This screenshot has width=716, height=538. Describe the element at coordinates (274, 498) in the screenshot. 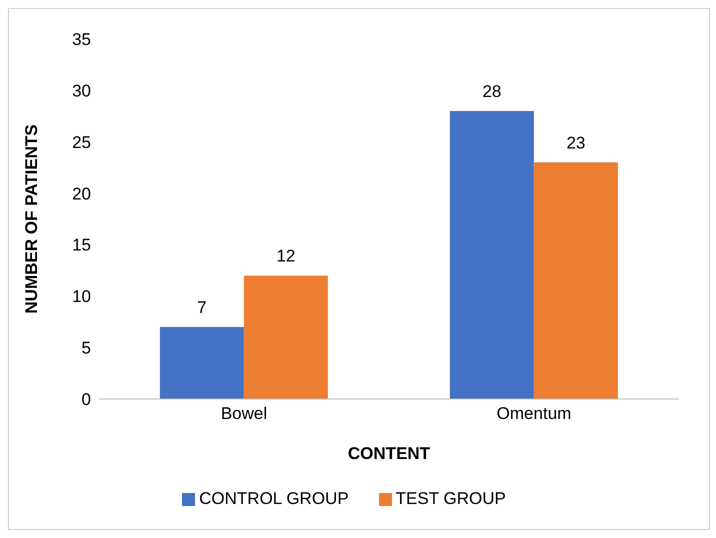

I see `legend-label: CONTROL GROUP` at that location.